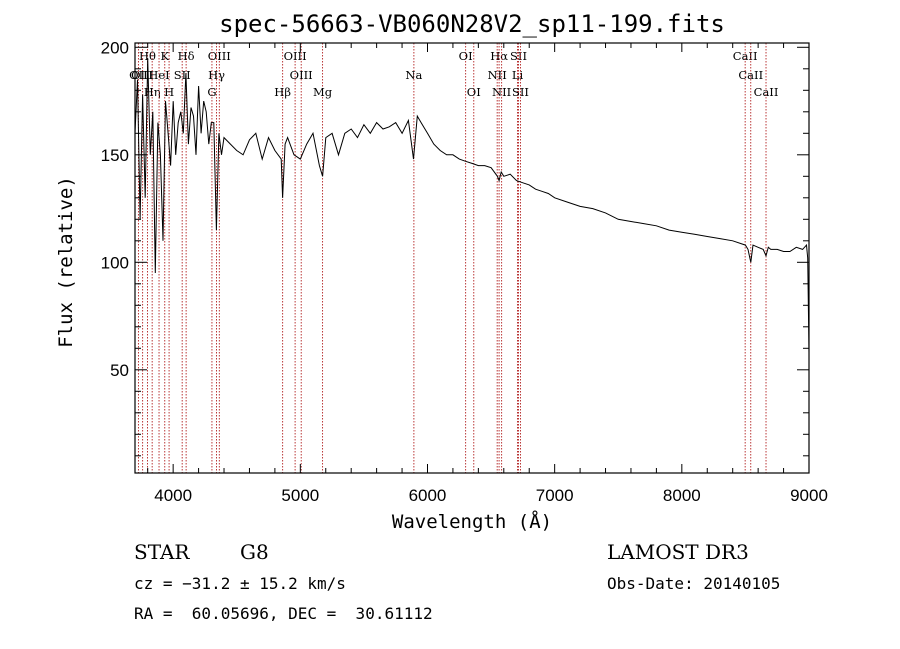 This screenshot has height=649, width=900. Describe the element at coordinates (518, 75) in the screenshot. I see `spectral-line-label: Li` at that location.